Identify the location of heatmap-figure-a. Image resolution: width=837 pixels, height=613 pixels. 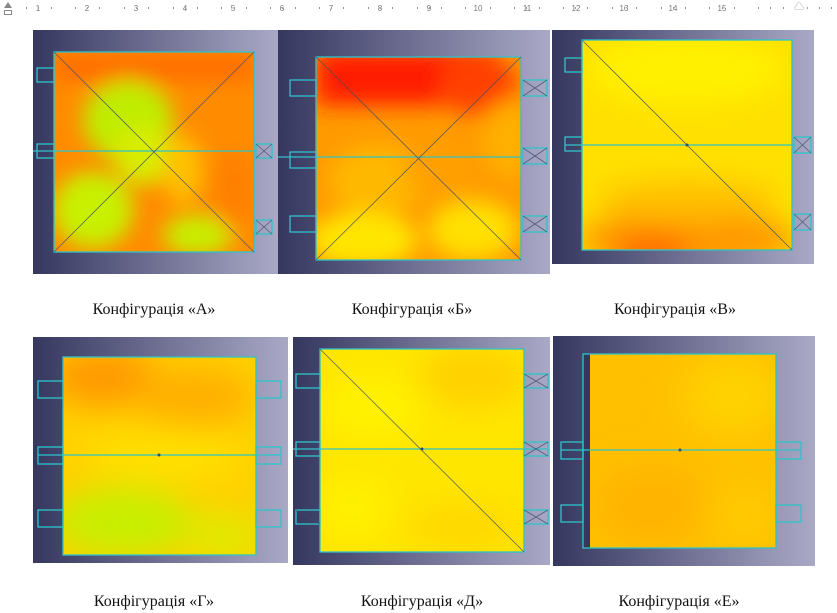
(155, 152).